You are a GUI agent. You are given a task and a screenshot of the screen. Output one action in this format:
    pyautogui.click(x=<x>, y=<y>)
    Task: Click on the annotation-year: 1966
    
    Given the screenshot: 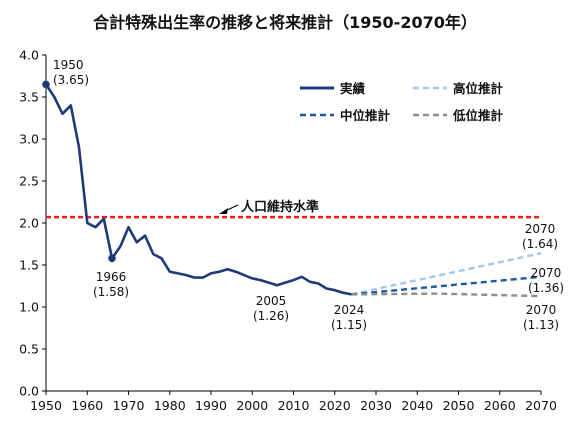 What is the action you would take?
    pyautogui.click(x=111, y=277)
    